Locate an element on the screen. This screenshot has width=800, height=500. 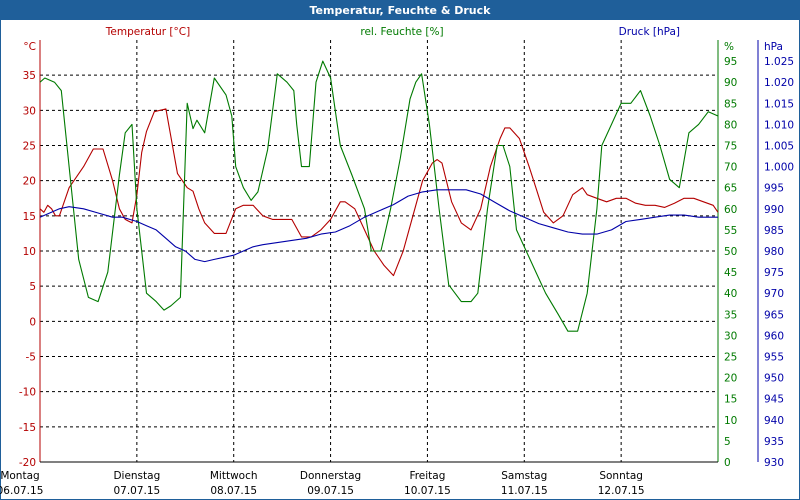
humidity-tick-label: 75 is located at coordinates (730, 147).